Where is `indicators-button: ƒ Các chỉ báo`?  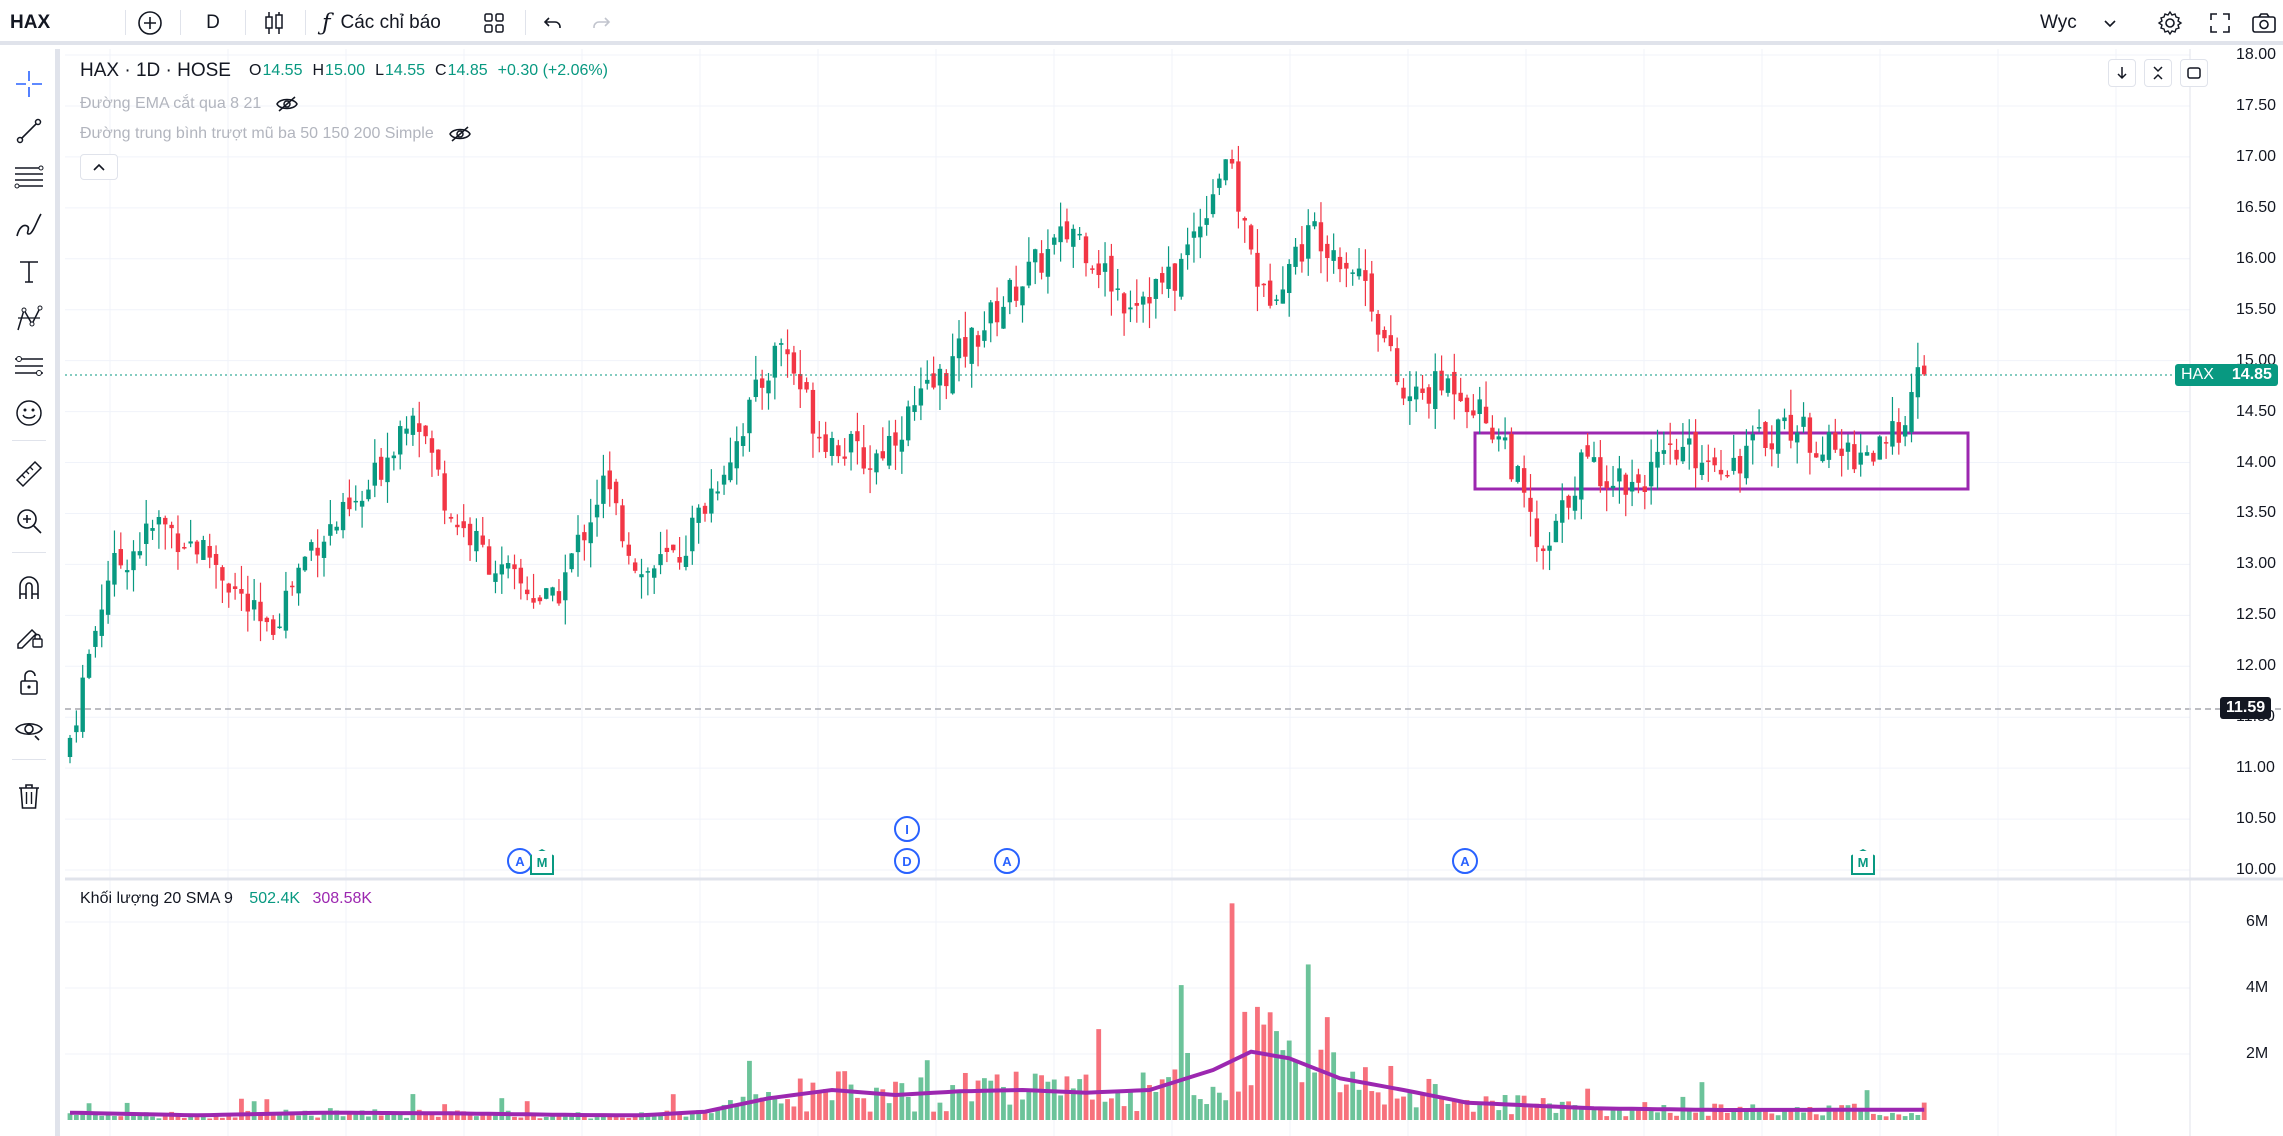
indicators-button: ƒ Các chỉ báo is located at coordinates (392, 22).